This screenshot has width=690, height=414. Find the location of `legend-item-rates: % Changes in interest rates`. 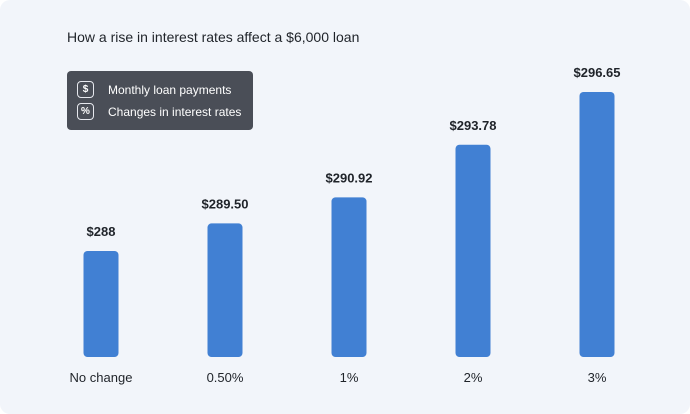

legend-item-rates: % Changes in interest rates is located at coordinates (159, 111).